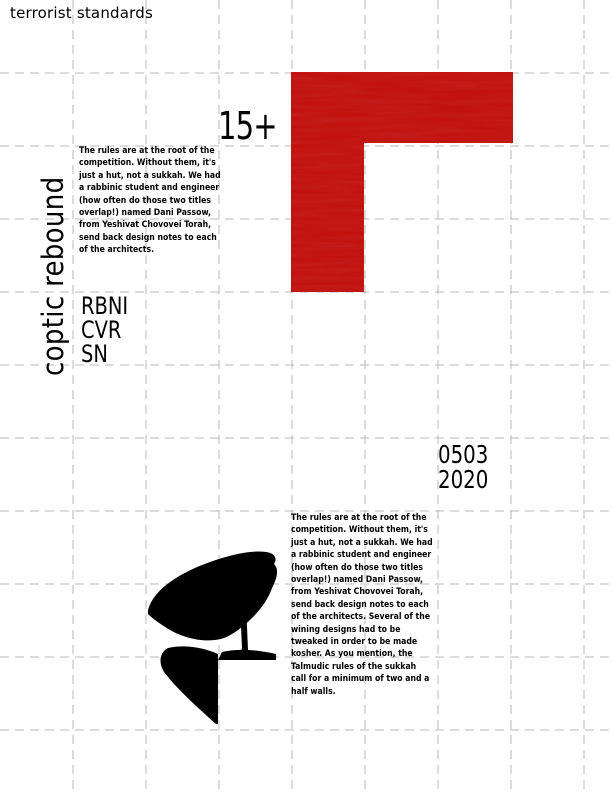 This screenshot has height=792, width=612. What do you see at coordinates (81, 13) in the screenshot?
I see `page-header: terrorist standards` at bounding box center [81, 13].